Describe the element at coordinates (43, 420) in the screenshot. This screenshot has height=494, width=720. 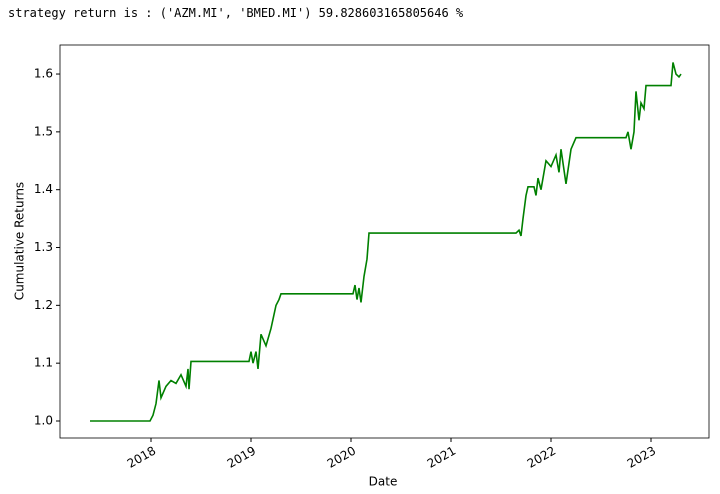
I see `y-tick-label: 1.0` at that location.